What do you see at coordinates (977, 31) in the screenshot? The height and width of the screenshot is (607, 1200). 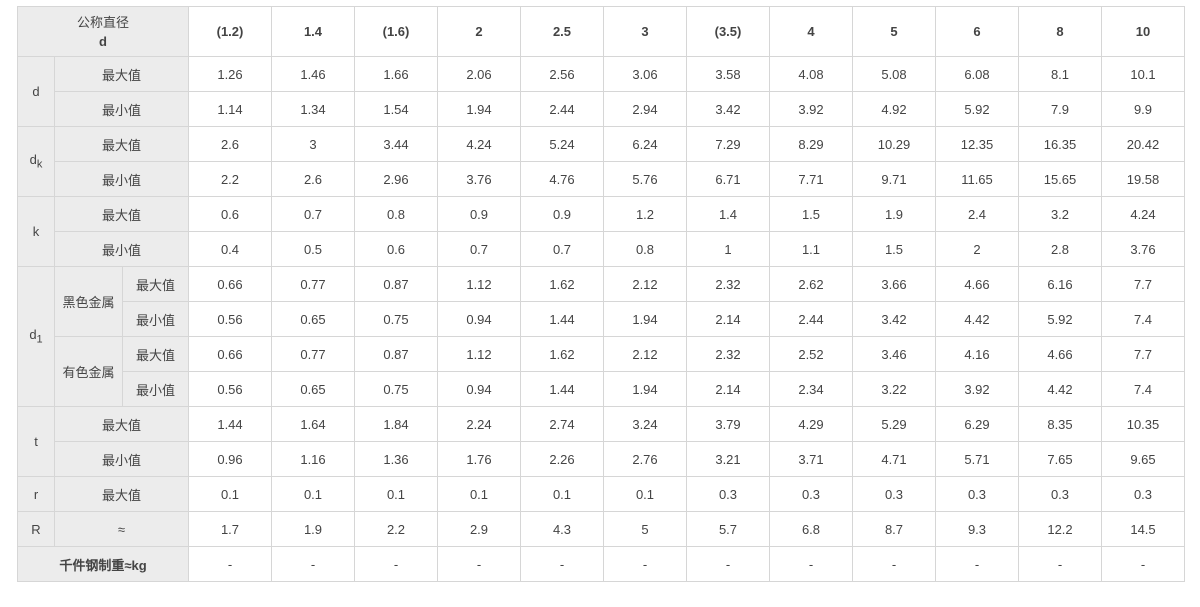 I see `size-header: 6` at bounding box center [977, 31].